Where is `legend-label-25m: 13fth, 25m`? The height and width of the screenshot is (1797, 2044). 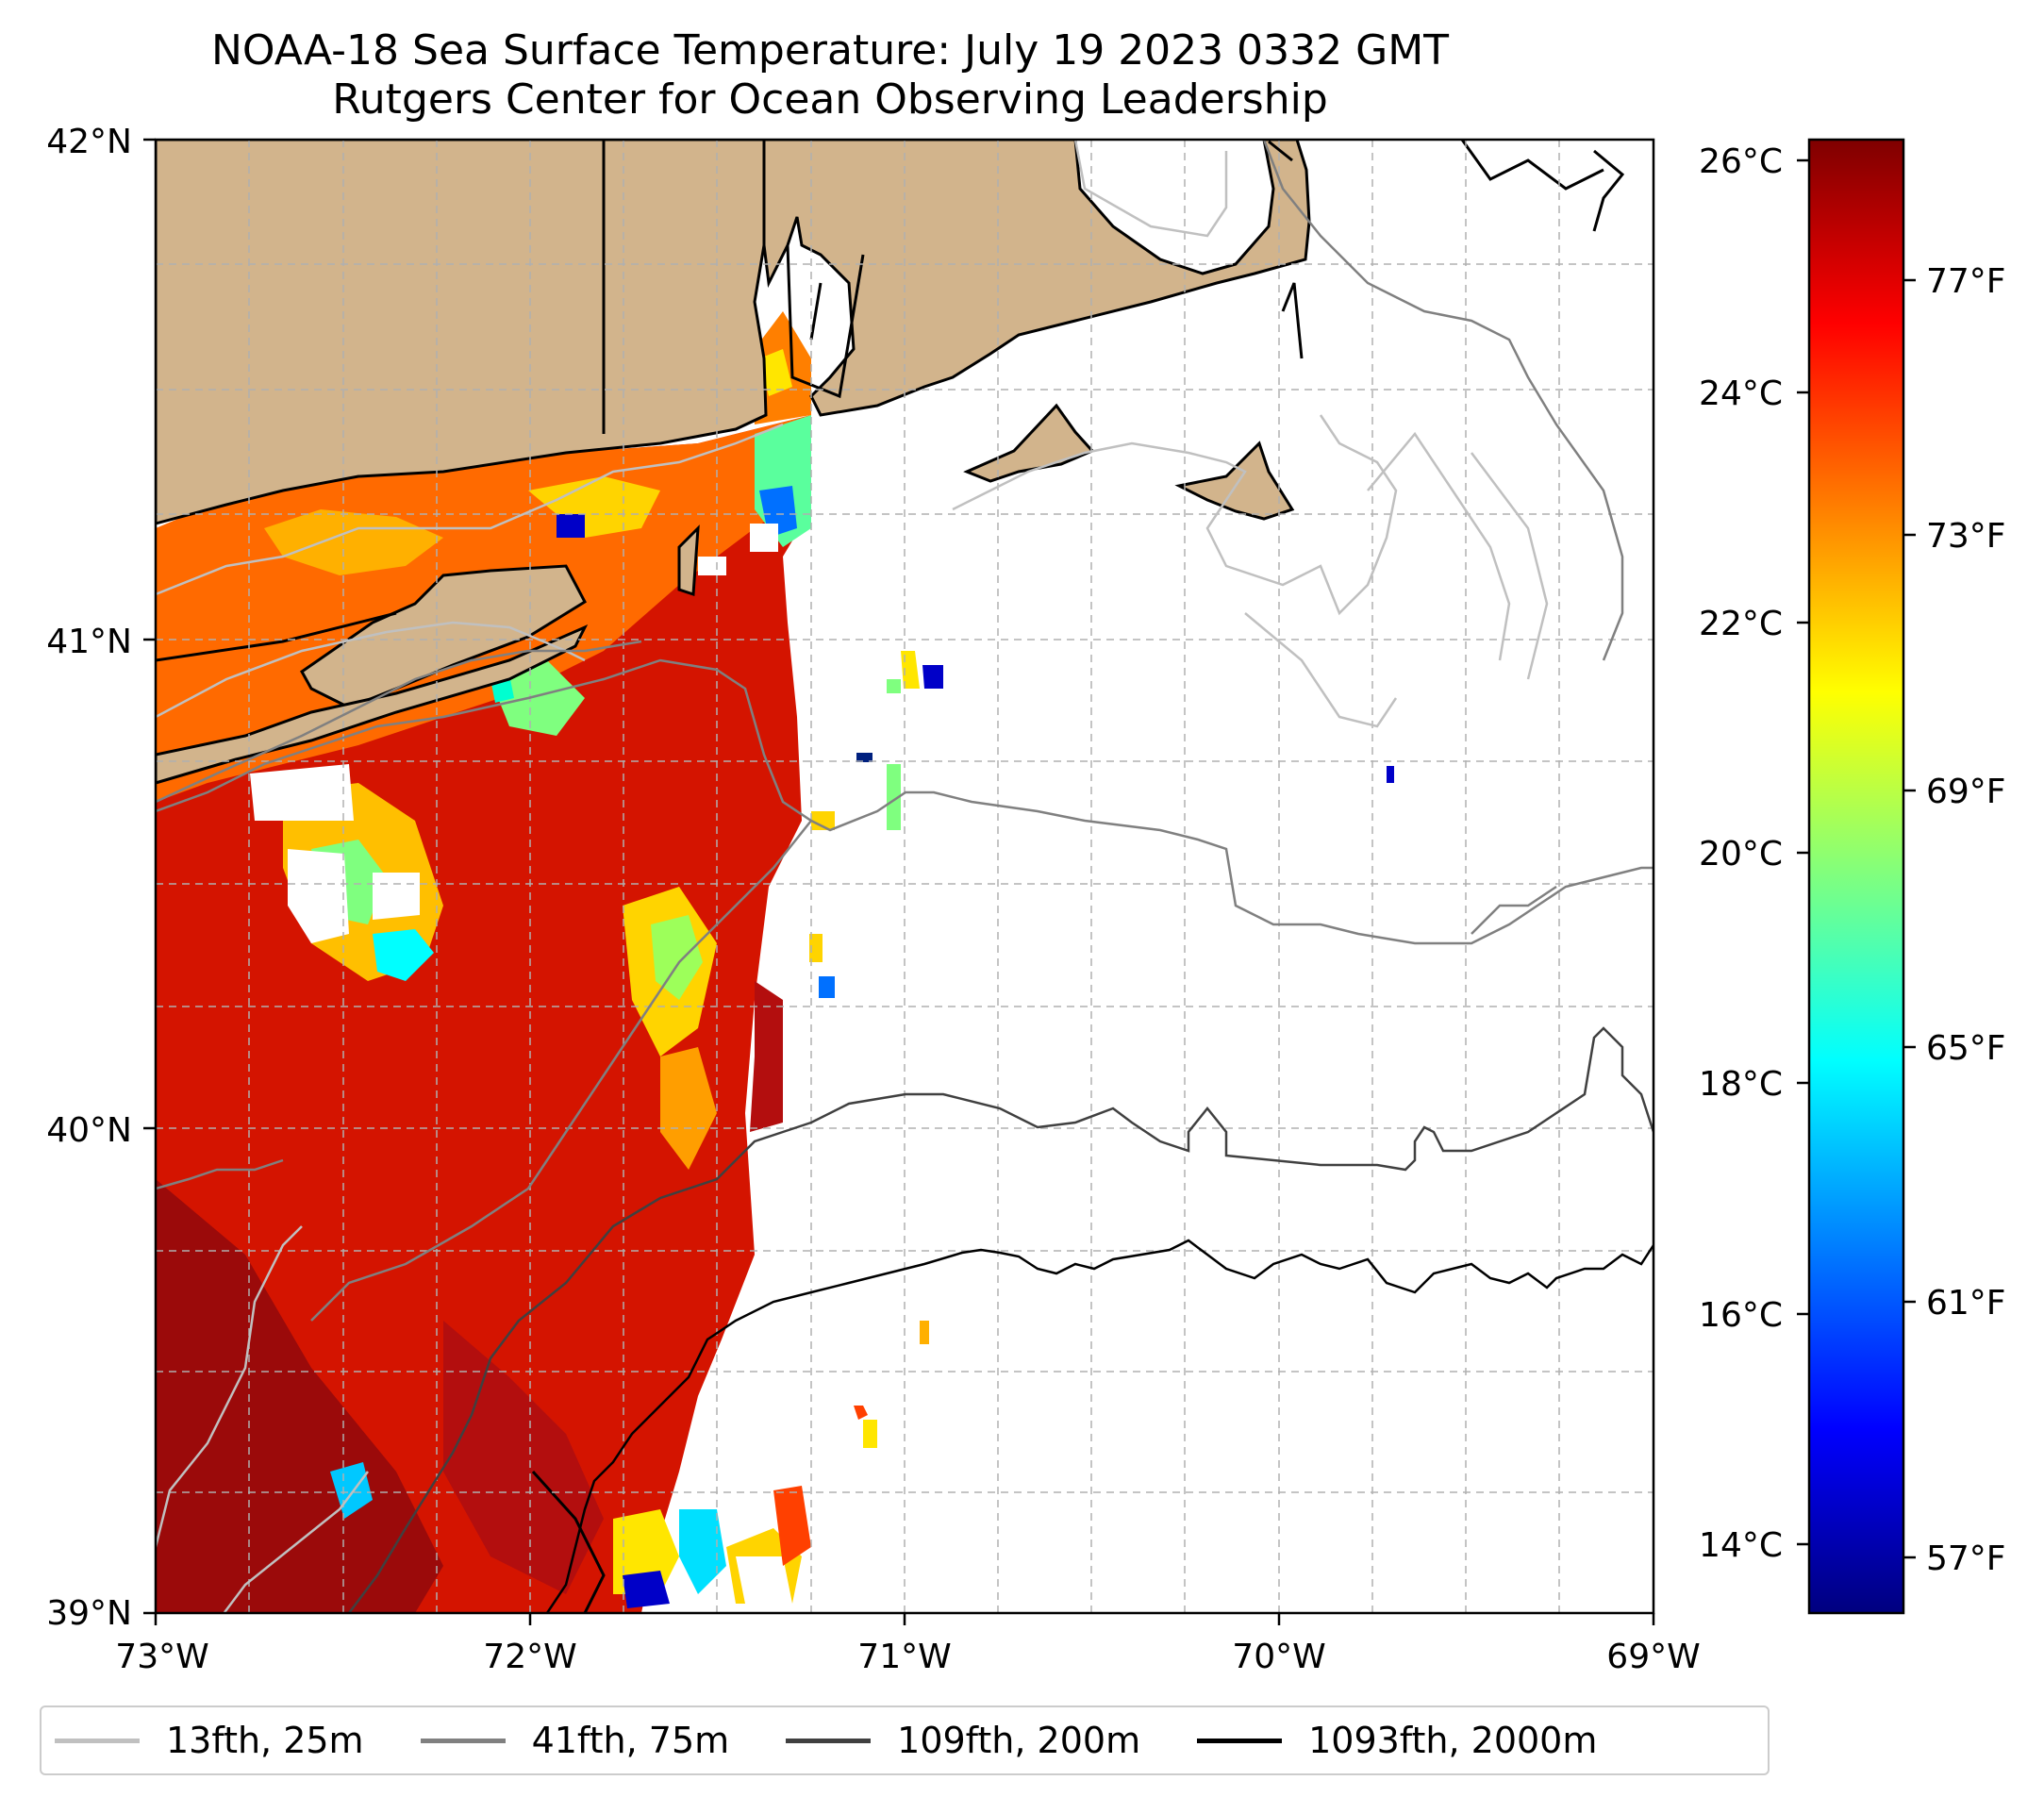 legend-label-25m: 13fth, 25m is located at coordinates (265, 1740).